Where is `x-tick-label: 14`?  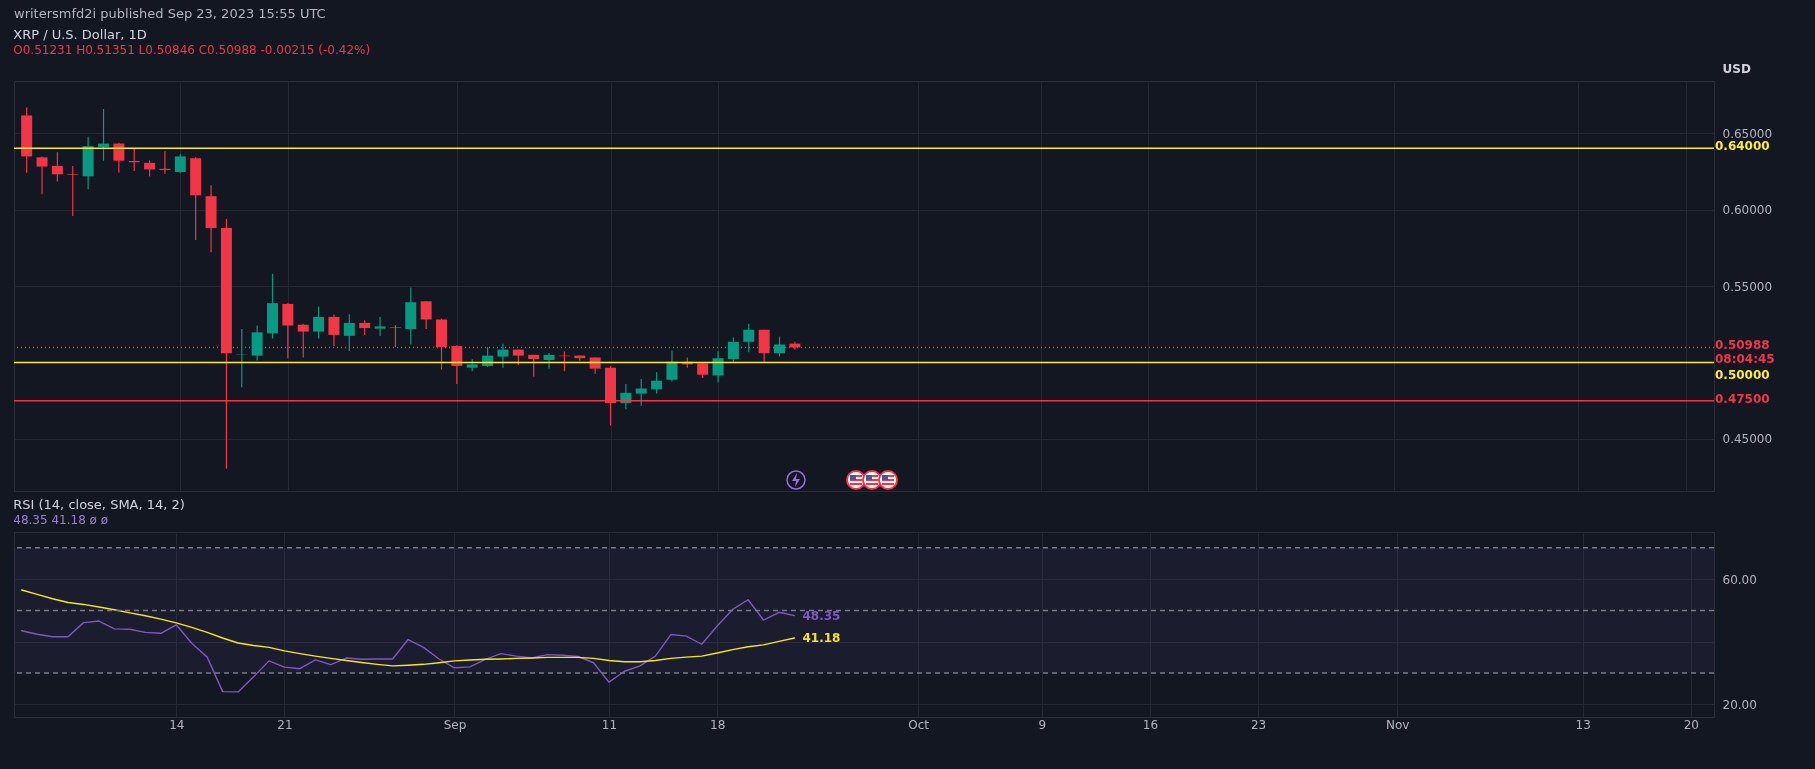
x-tick-label: 14 is located at coordinates (177, 724).